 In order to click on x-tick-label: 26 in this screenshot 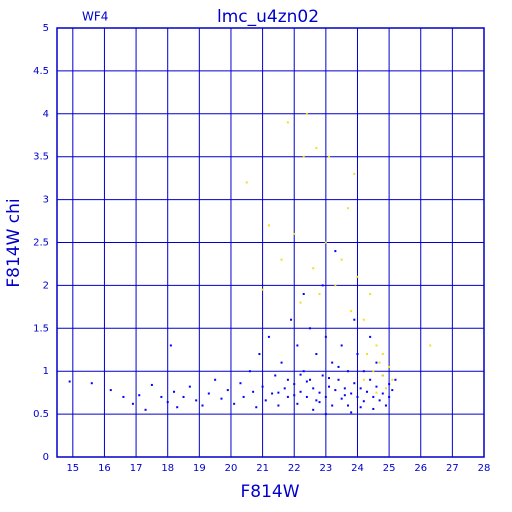, I will do `click(420, 468)`.